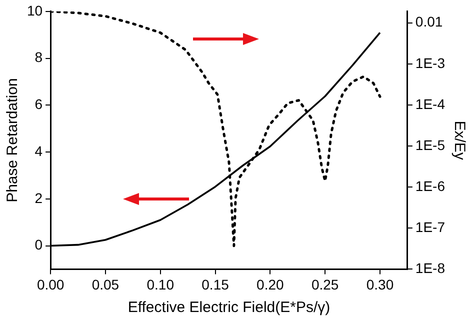 This screenshot has width=474, height=321. I want to click on y-tick-label: 10, so click(34, 10).